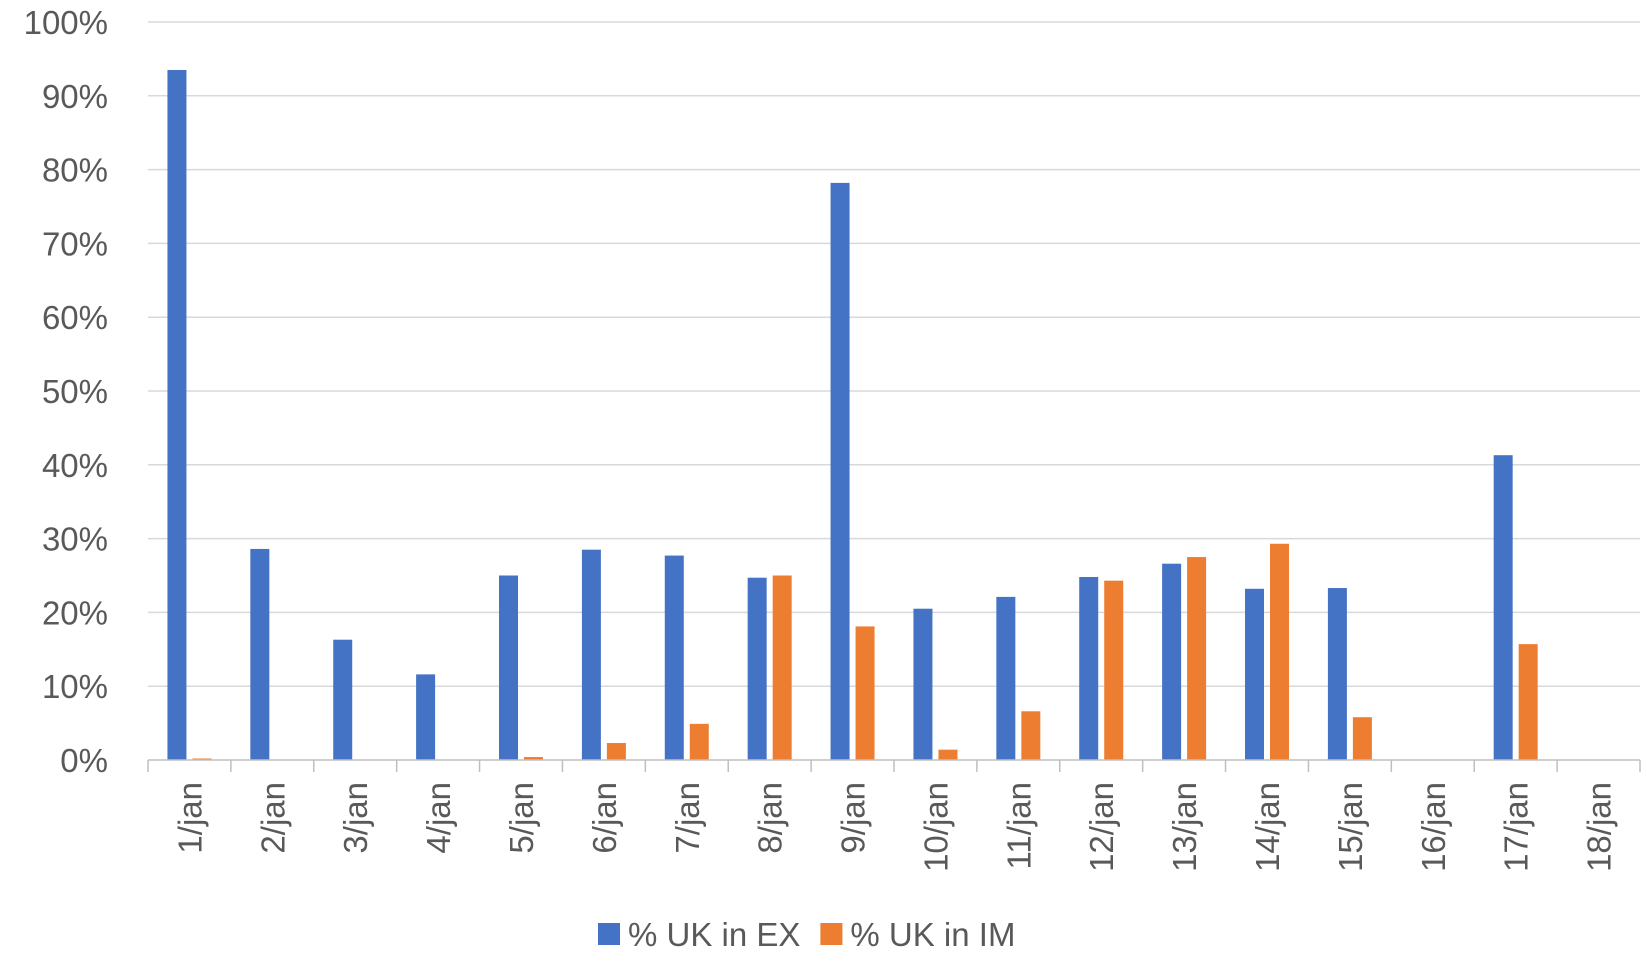  Describe the element at coordinates (1350, 827) in the screenshot. I see `x-tick-label: 15/jan` at that location.